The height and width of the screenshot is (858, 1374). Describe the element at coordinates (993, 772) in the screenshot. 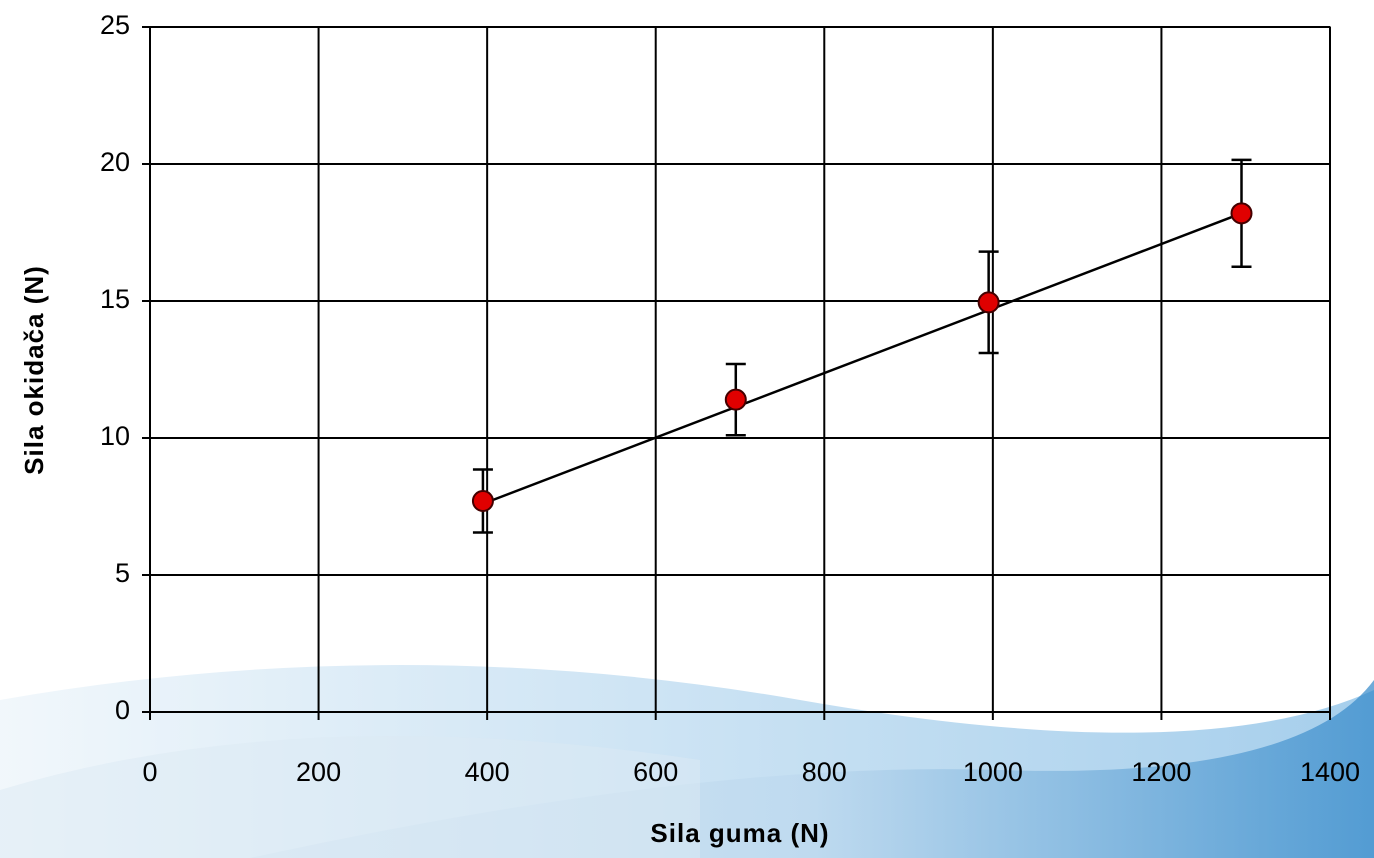

I see `x-tick-label: 1000` at that location.